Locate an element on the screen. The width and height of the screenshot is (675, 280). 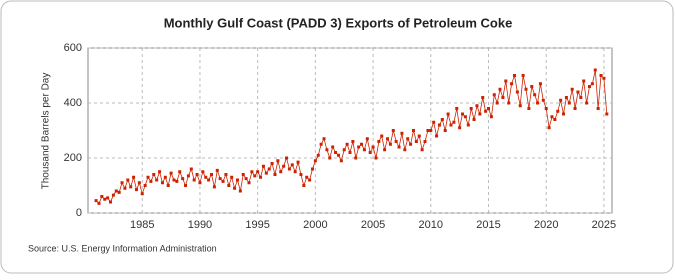
x-tick-label: 1990 is located at coordinates (200, 225).